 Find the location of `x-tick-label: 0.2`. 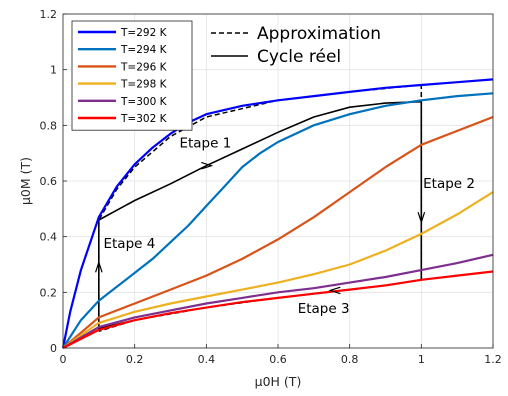

x-tick-label: 0.2 is located at coordinates (135, 359).